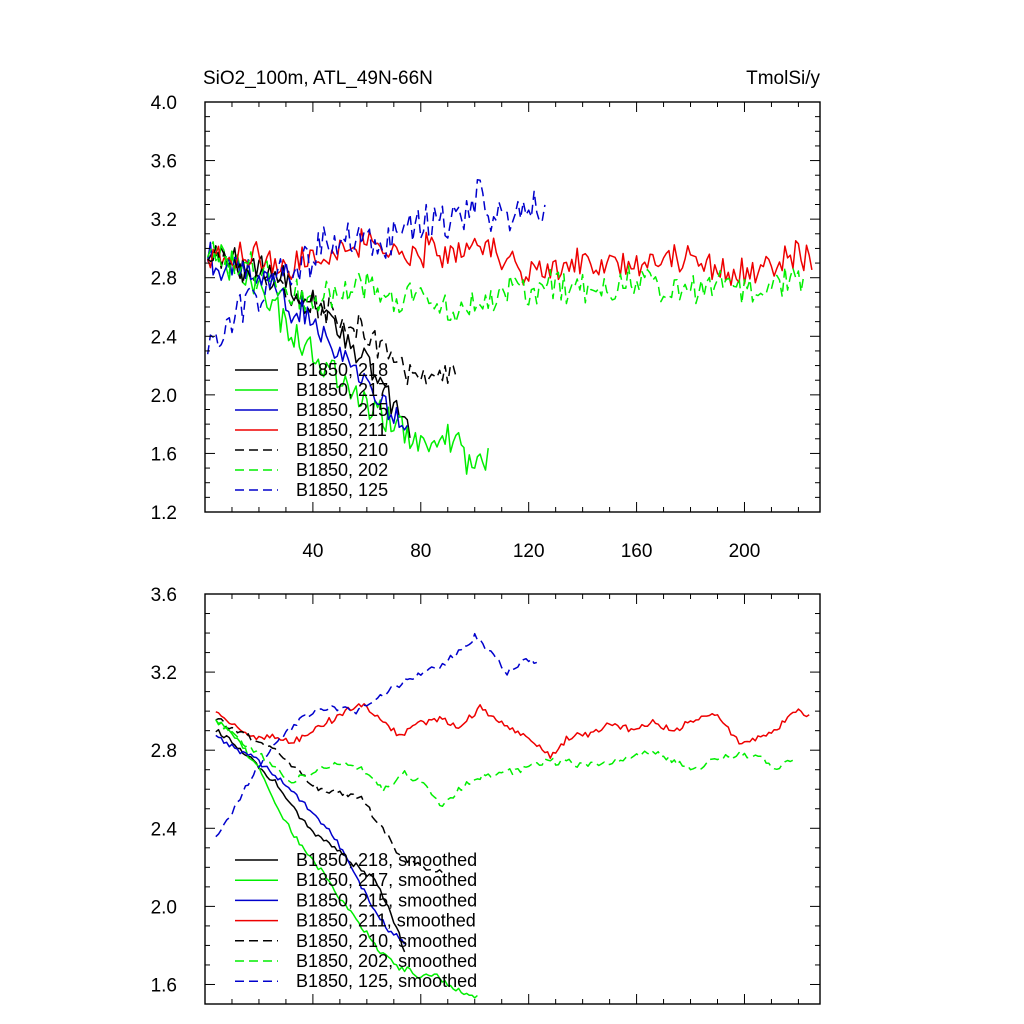  I want to click on top-legend-label-2: B1850, 217, so click(342, 390).